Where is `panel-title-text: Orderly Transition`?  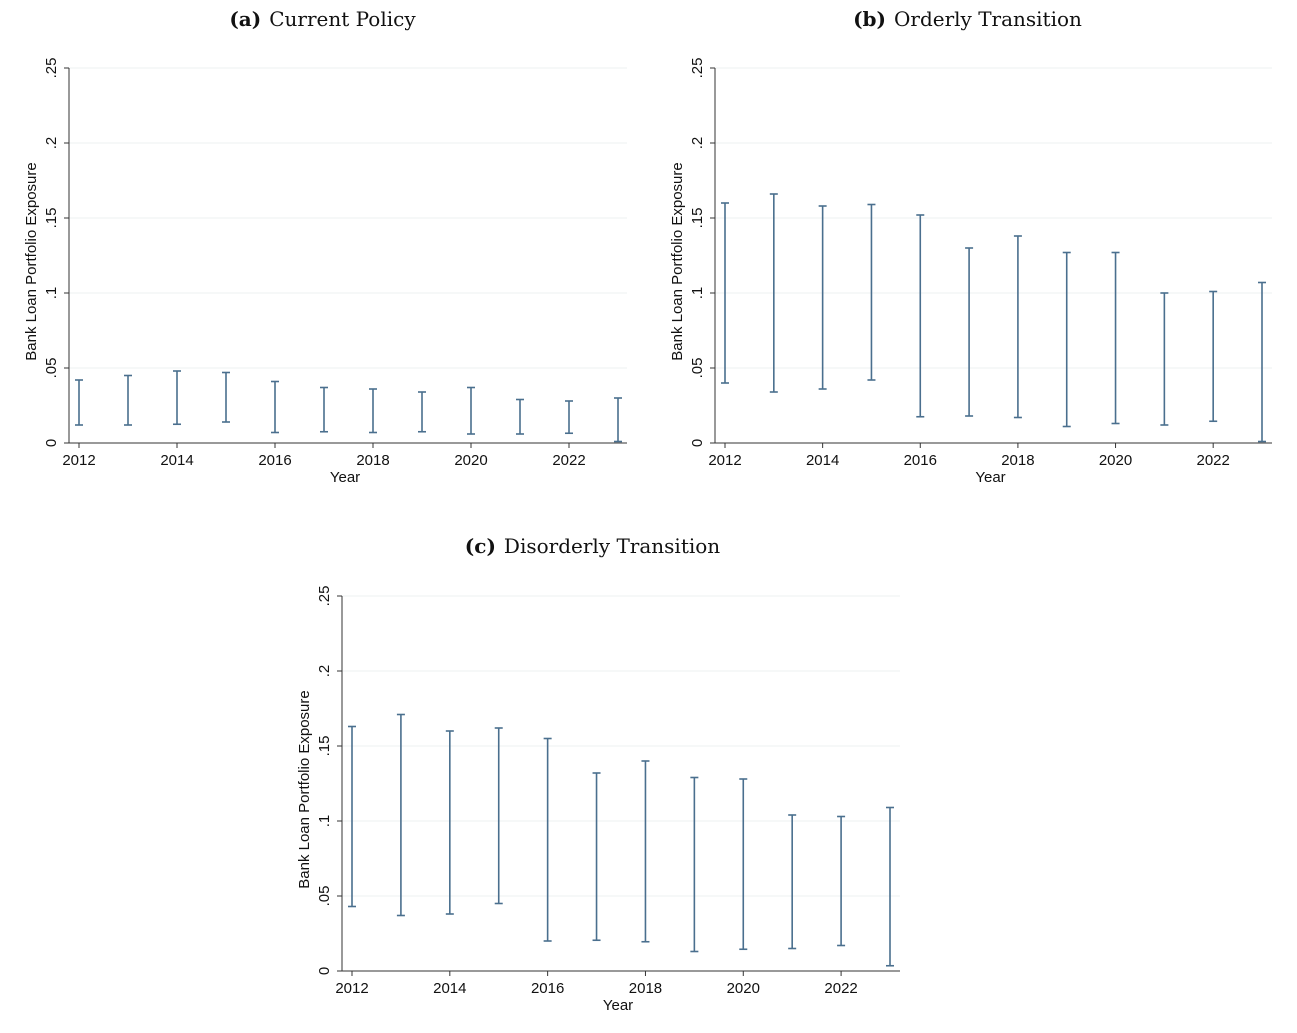
panel-title-text: Orderly Transition is located at coordinates (987, 19).